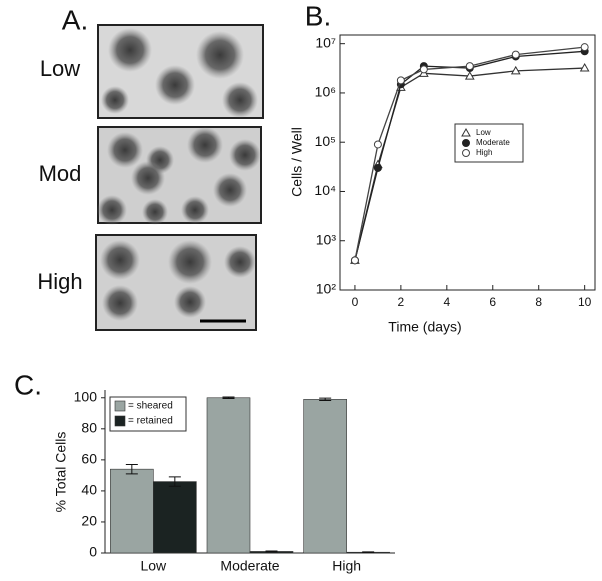 The height and width of the screenshot is (581, 602). Describe the element at coordinates (355, 302) in the screenshot. I see `x-tick-label: 0` at that location.